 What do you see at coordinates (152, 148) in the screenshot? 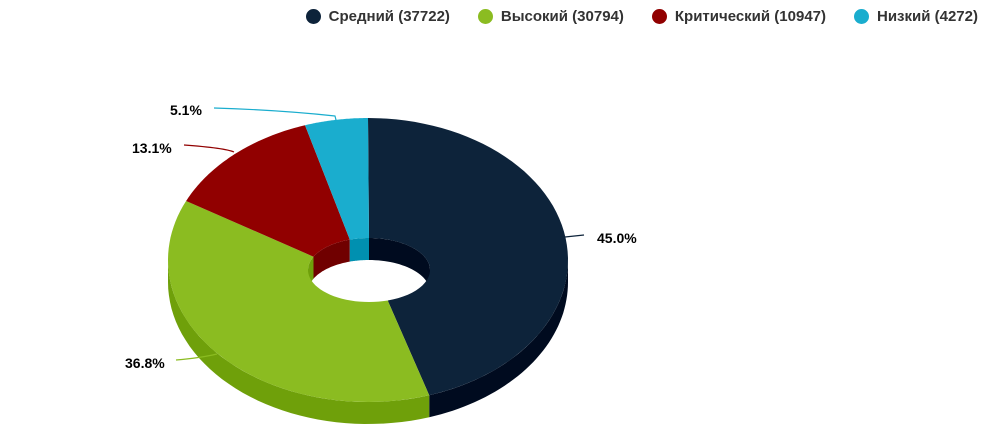
I see `data-label-2: 13.1%` at bounding box center [152, 148].